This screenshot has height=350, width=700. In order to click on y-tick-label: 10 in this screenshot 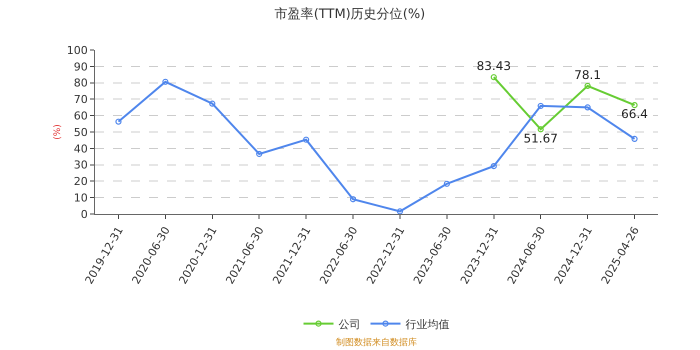, I will do `click(81, 197)`.